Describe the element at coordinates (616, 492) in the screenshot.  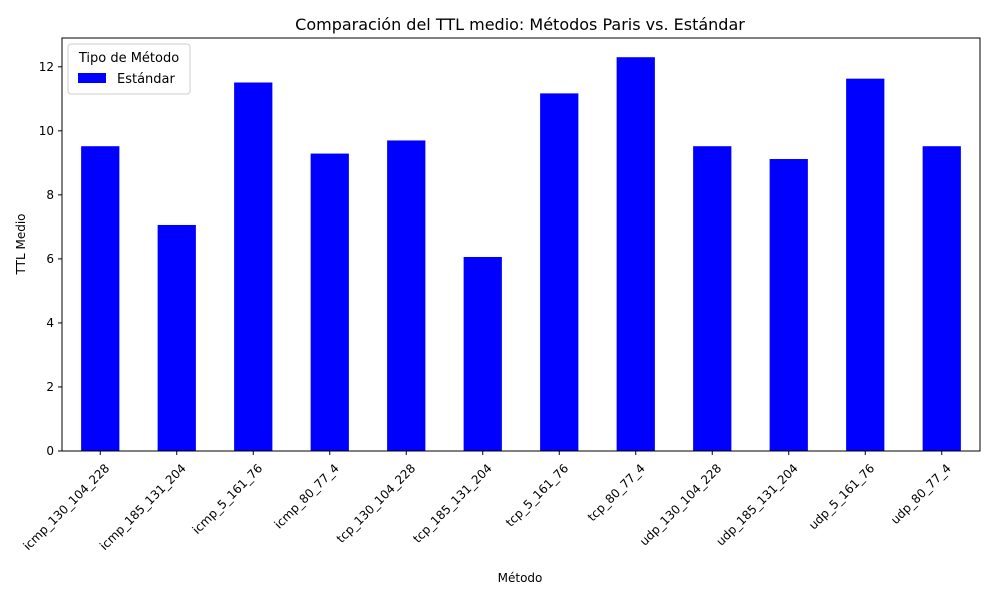
I see `x-tick-label: tcp_80_77_4` at that location.